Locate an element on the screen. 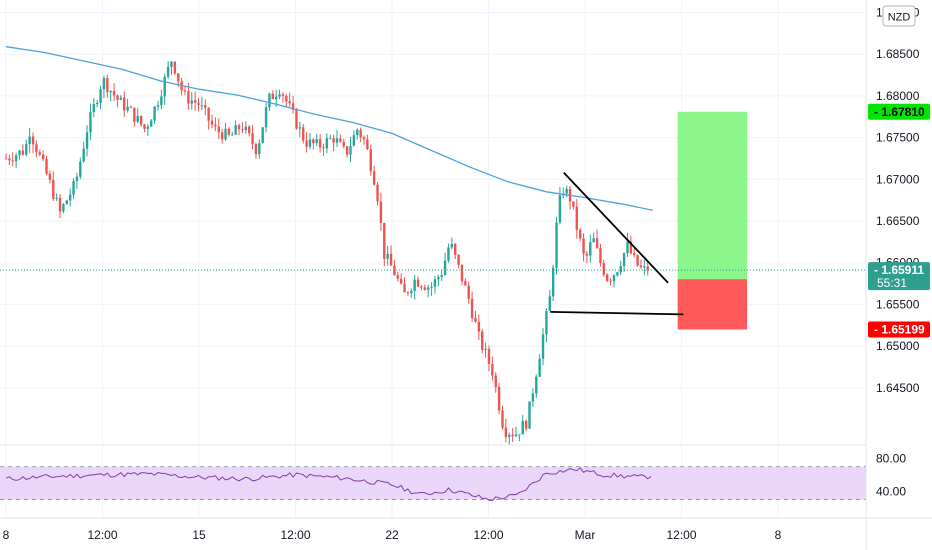 Image resolution: width=932 pixels, height=550 pixels. price-tick-label: 1.65500 is located at coordinates (898, 304).